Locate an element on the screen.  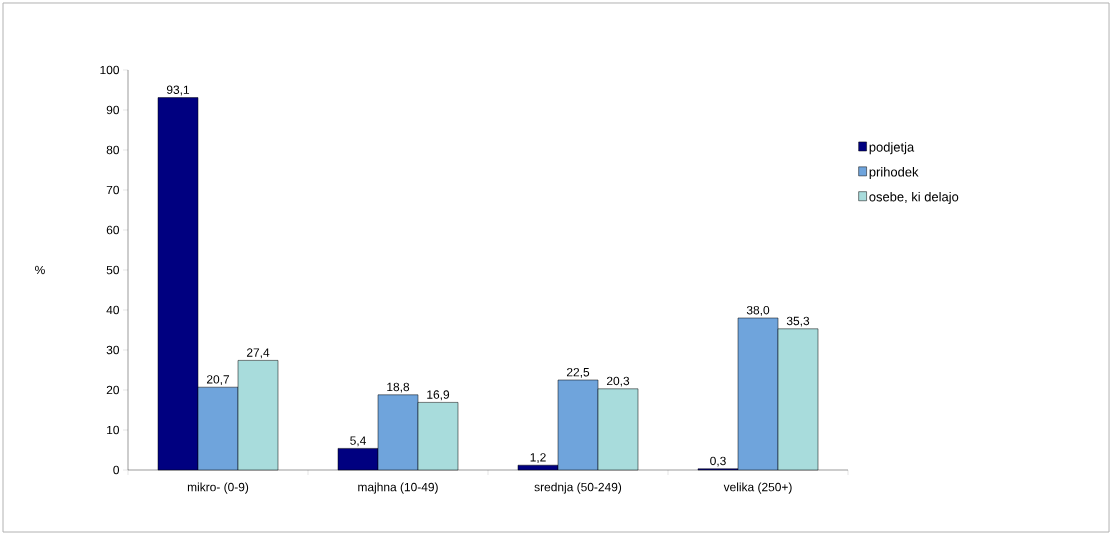
legend-label: osebe, ki delajo is located at coordinates (914, 197).